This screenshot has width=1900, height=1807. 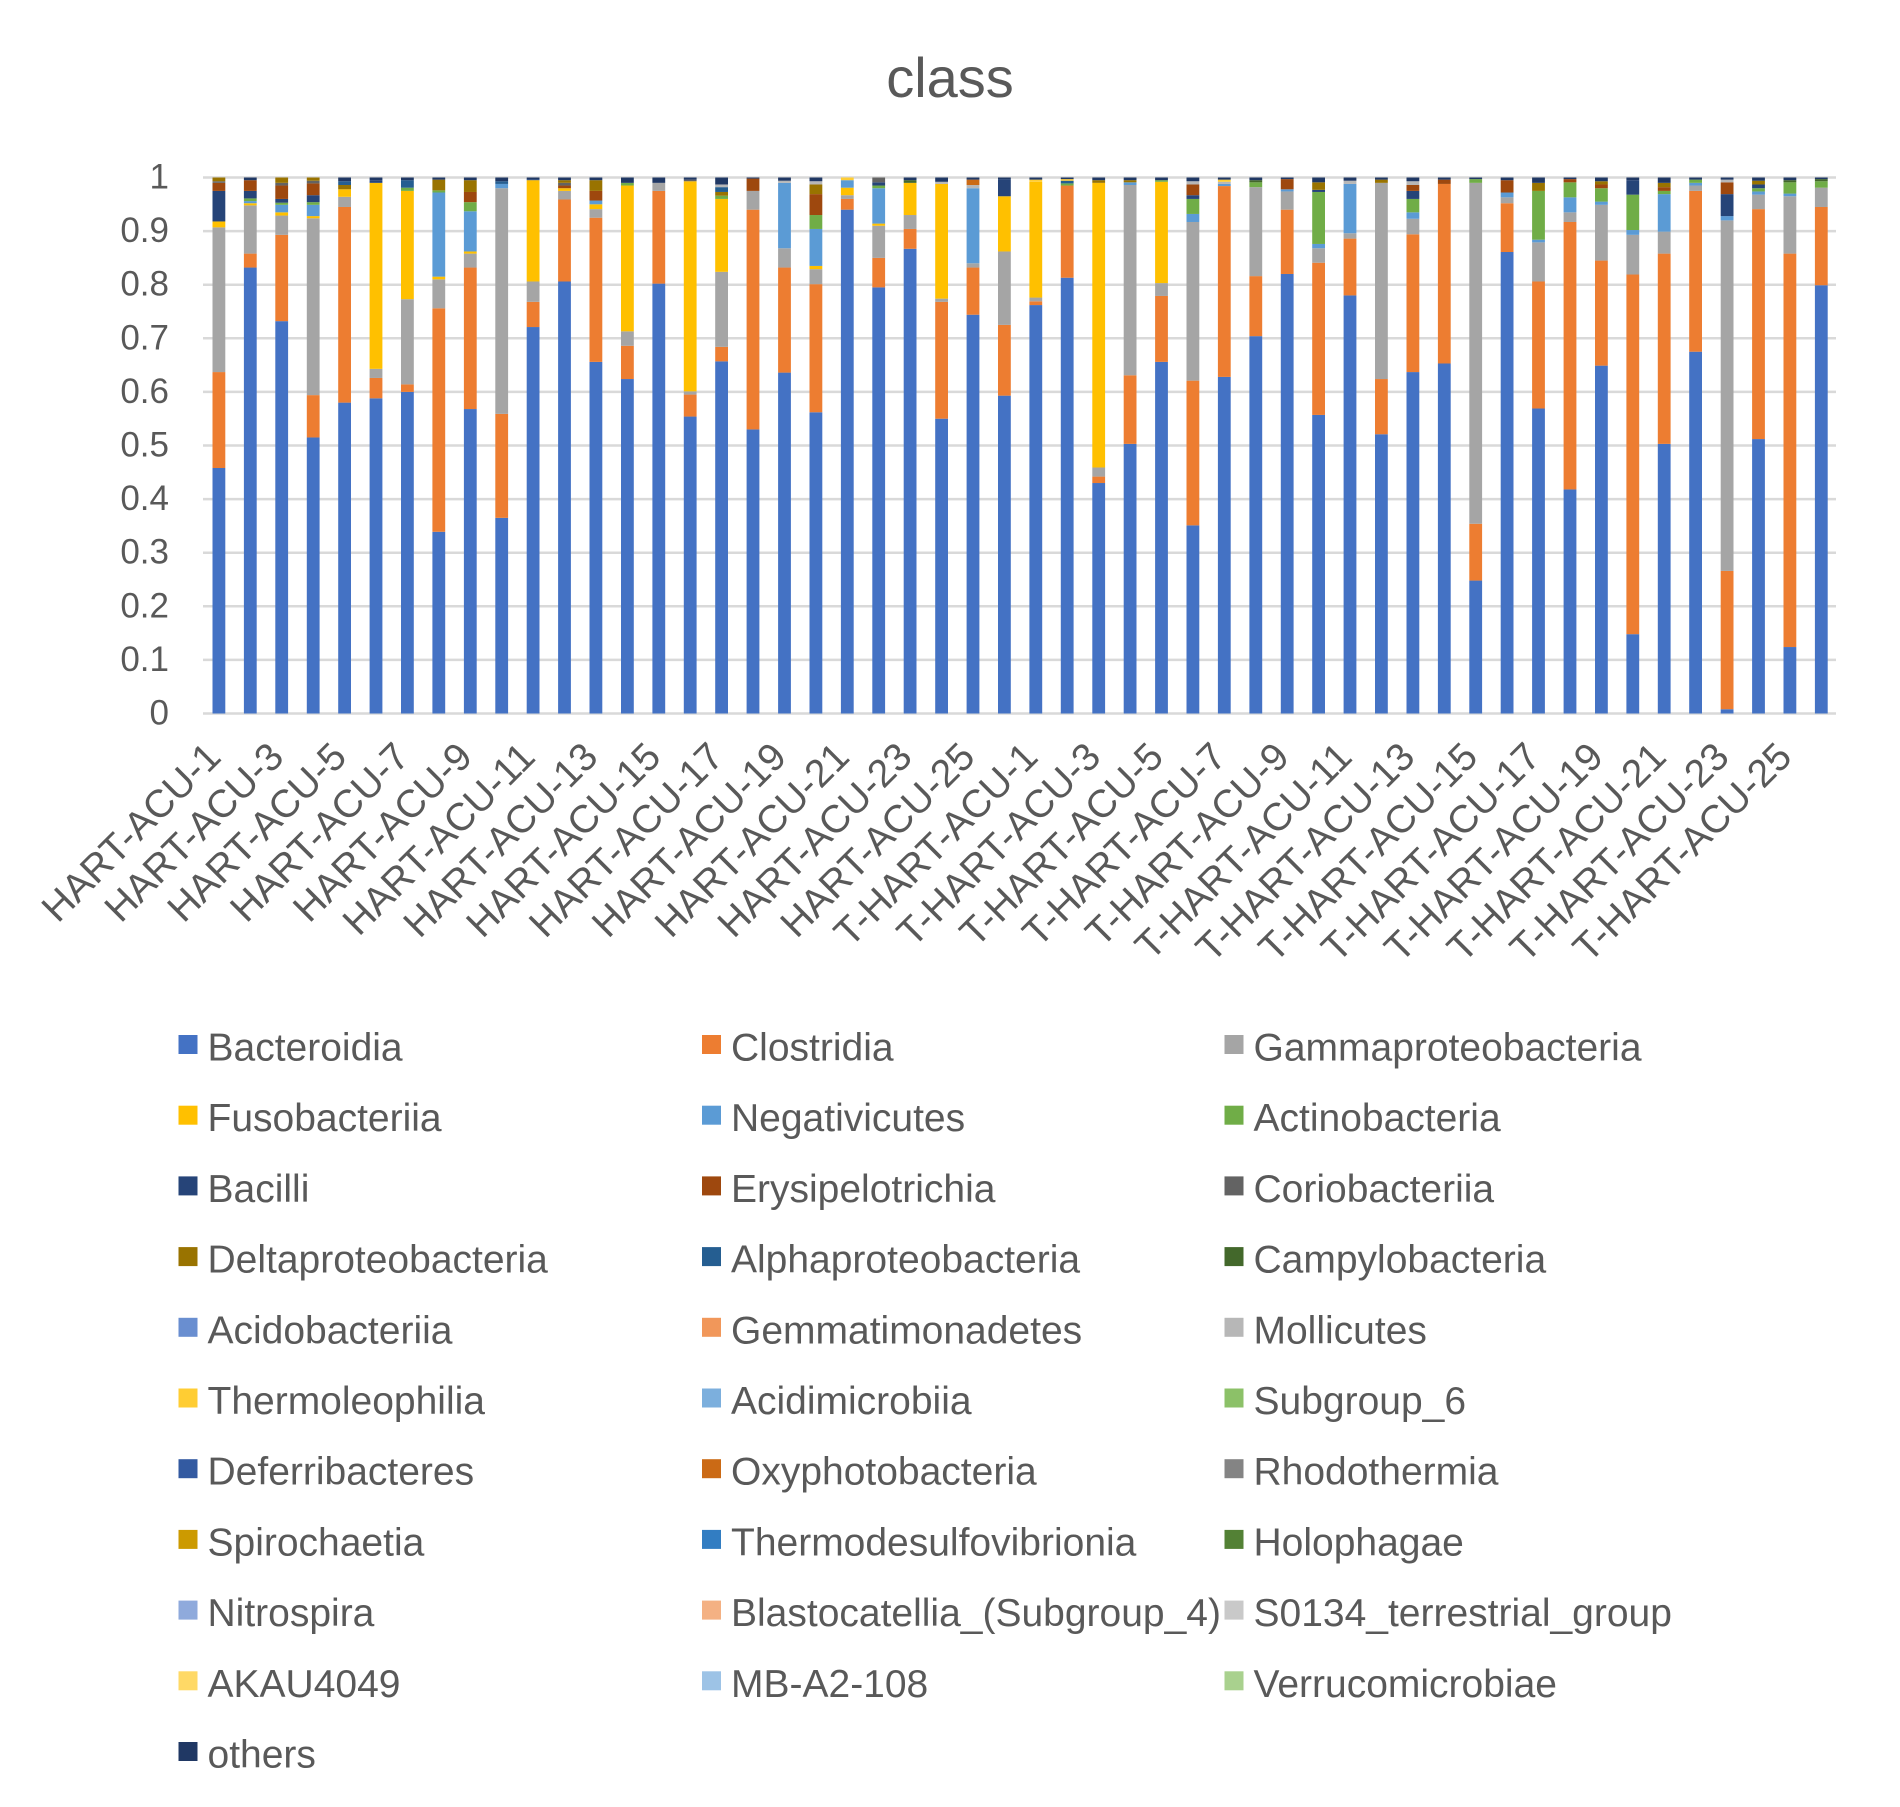 I want to click on svg-text: S0134_terrestrial_group, so click(x=1463, y=1613).